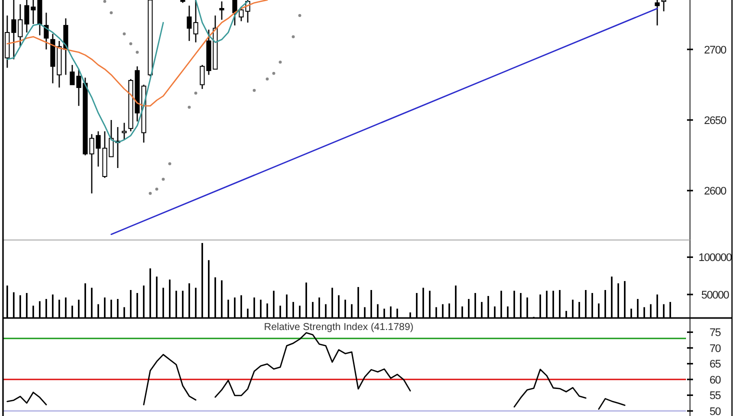 This screenshot has height=416, width=740. What do you see at coordinates (339, 327) in the screenshot?
I see `chart-title: Relative Strength Index (41.1789)` at bounding box center [339, 327].